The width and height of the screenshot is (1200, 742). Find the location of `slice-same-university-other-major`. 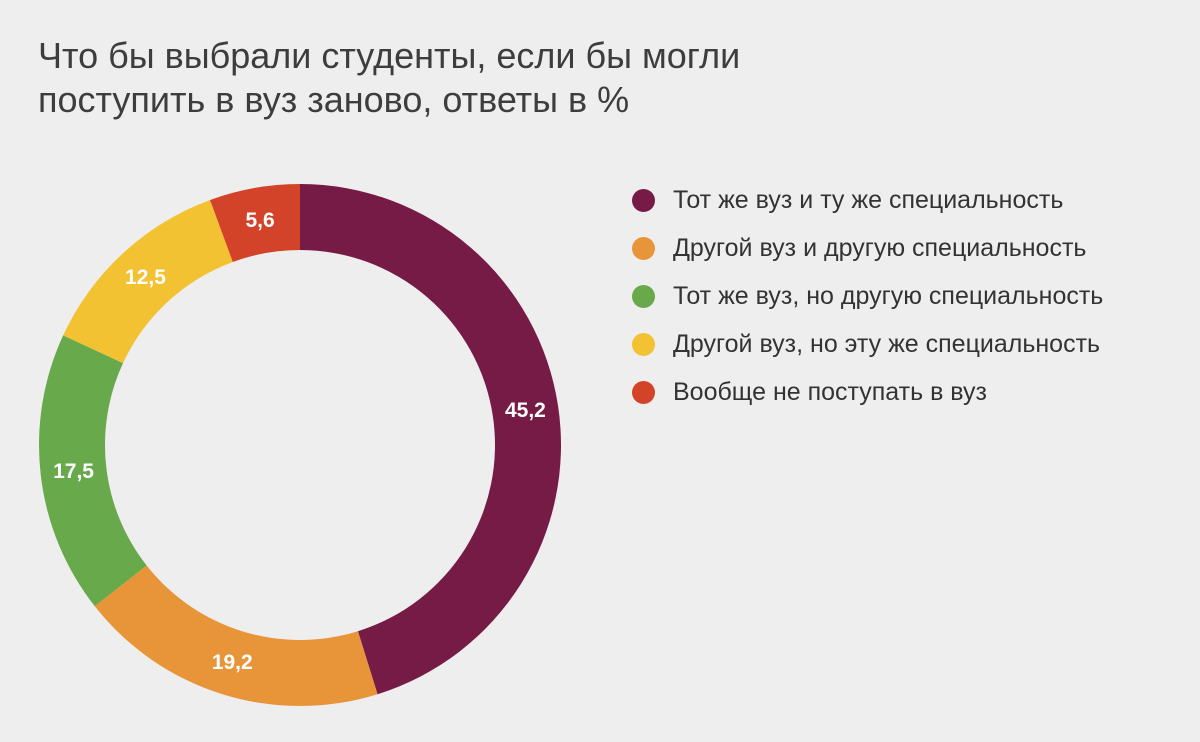

slice-same-university-other-major is located at coordinates (93, 471).